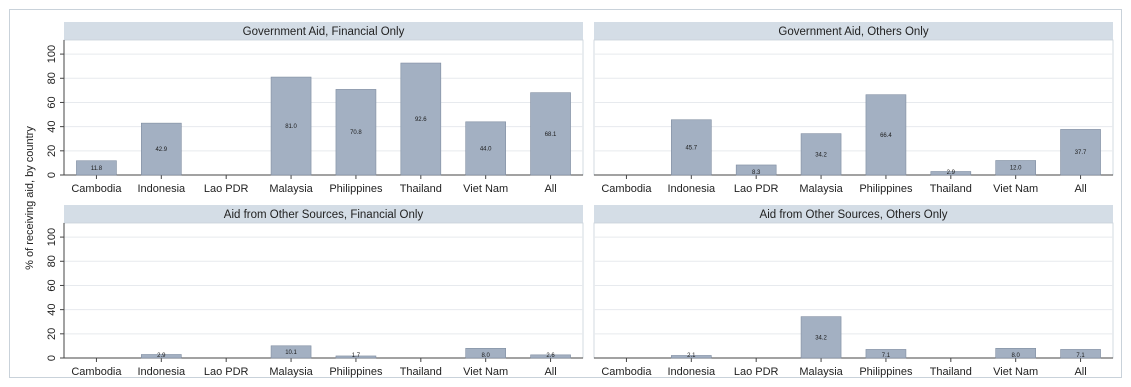 This screenshot has width=1131, height=387. I want to click on data-label: 68.1, so click(551, 135).